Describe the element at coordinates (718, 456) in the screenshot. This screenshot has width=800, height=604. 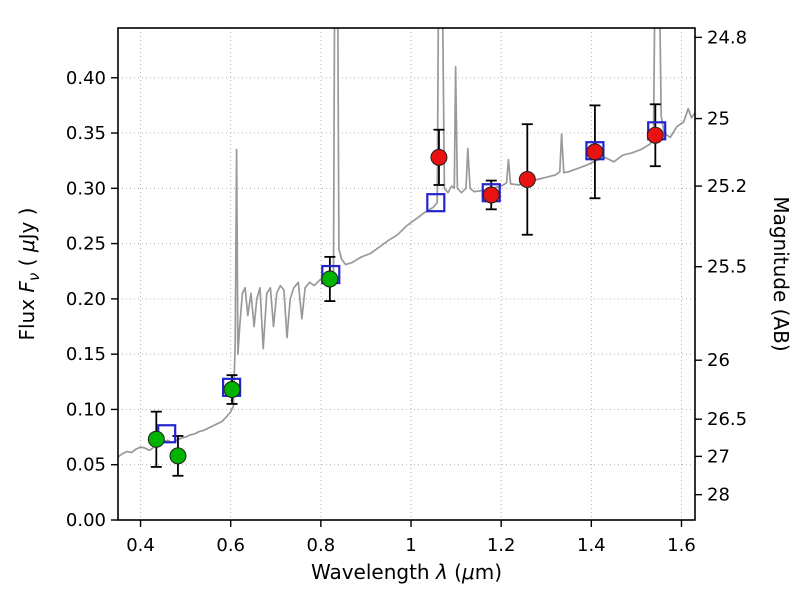
I see `y-tick-label-magnitude: 27` at that location.